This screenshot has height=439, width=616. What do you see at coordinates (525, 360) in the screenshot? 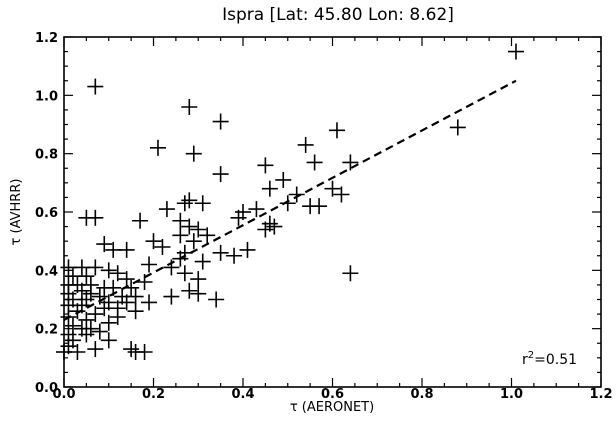
I see `r-squared-prefix: r` at bounding box center [525, 360].